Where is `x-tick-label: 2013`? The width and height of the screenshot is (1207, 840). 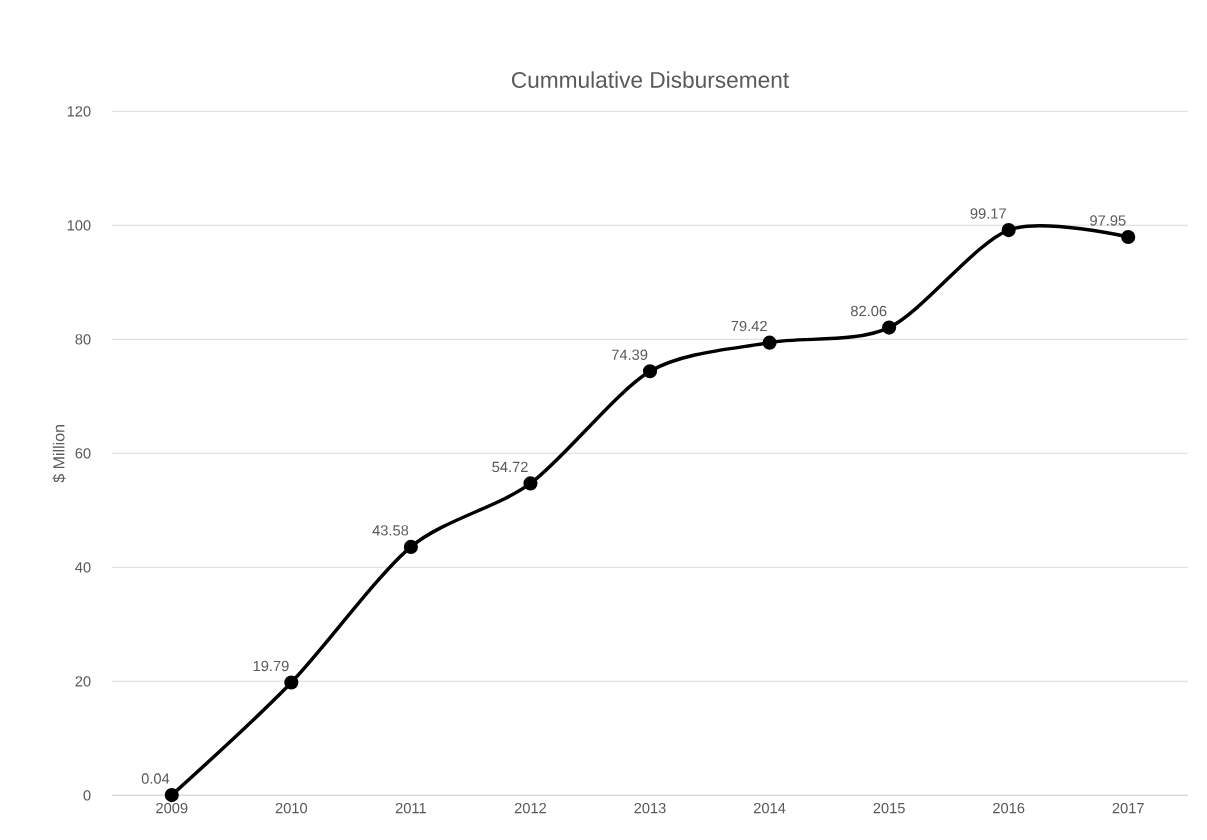 x-tick-label: 2013 is located at coordinates (650, 808).